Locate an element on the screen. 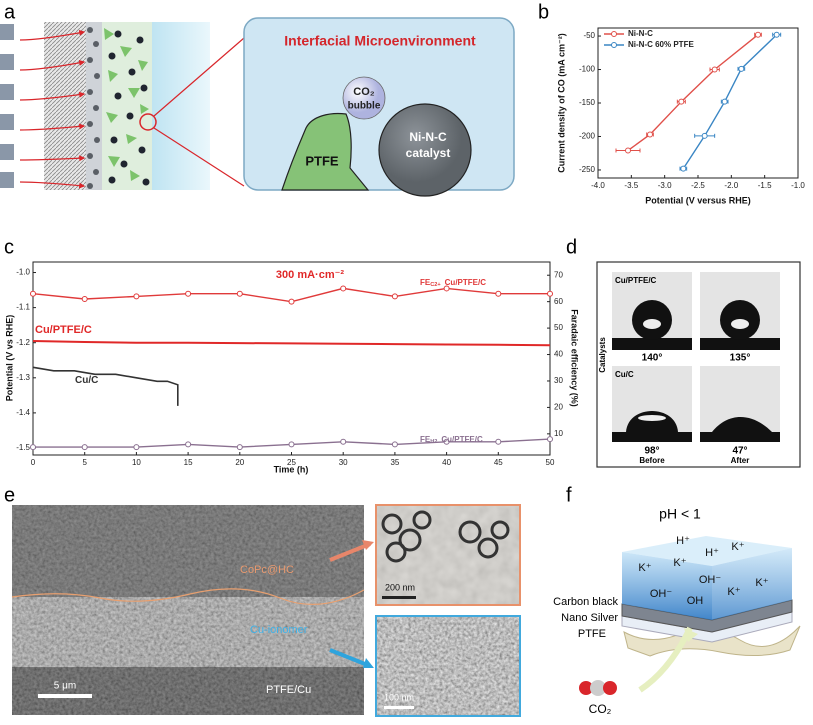 This screenshot has width=813, height=725. y-tick-label: -1.4 is located at coordinates (23, 412).